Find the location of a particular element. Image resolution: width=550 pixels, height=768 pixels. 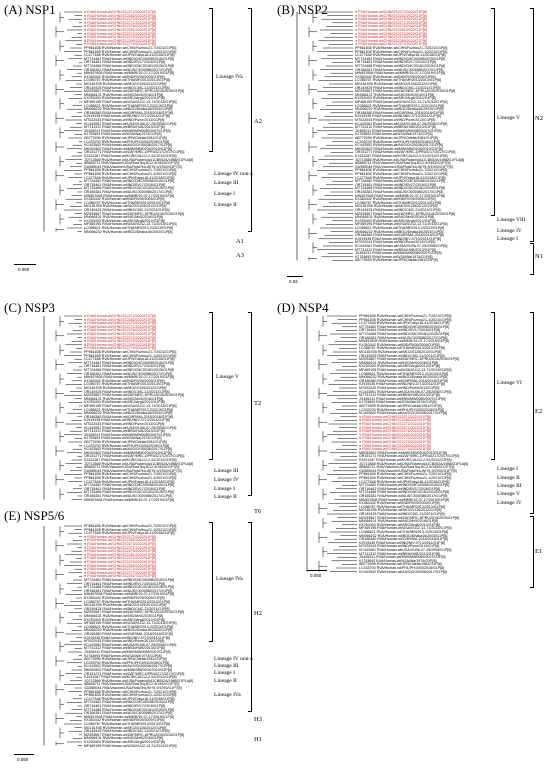

lineage-label: Lineage III is located at coordinates (226, 471).